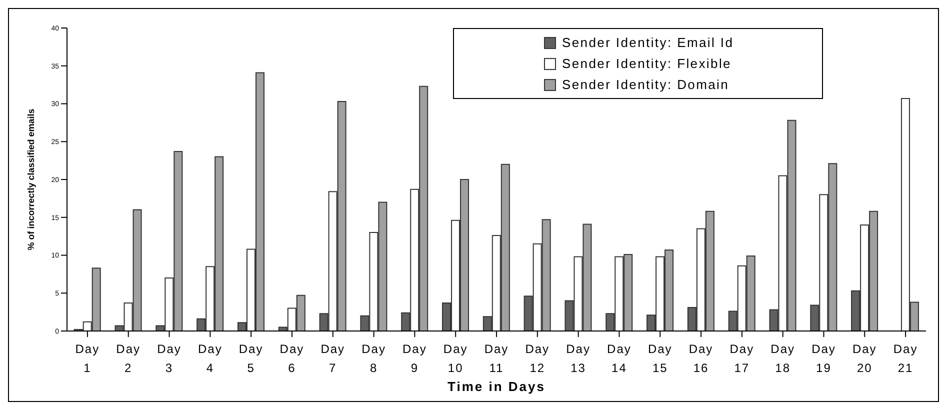  I want to click on x-tick-label: Day 3, so click(169, 358).